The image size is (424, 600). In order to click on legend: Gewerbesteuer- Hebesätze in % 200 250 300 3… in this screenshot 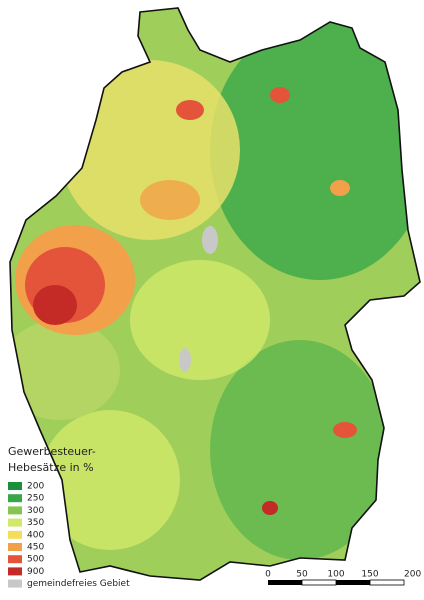, I will do `click(69, 517)`.